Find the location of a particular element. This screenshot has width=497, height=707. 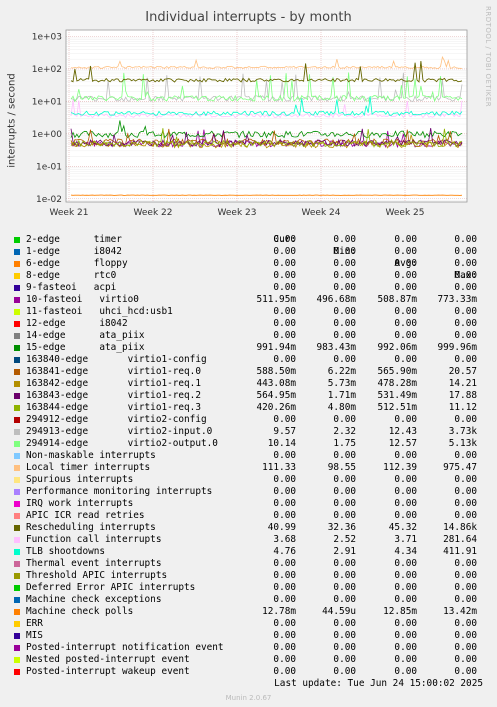

legend-avg-value: 508.87m is located at coordinates (397, 299).